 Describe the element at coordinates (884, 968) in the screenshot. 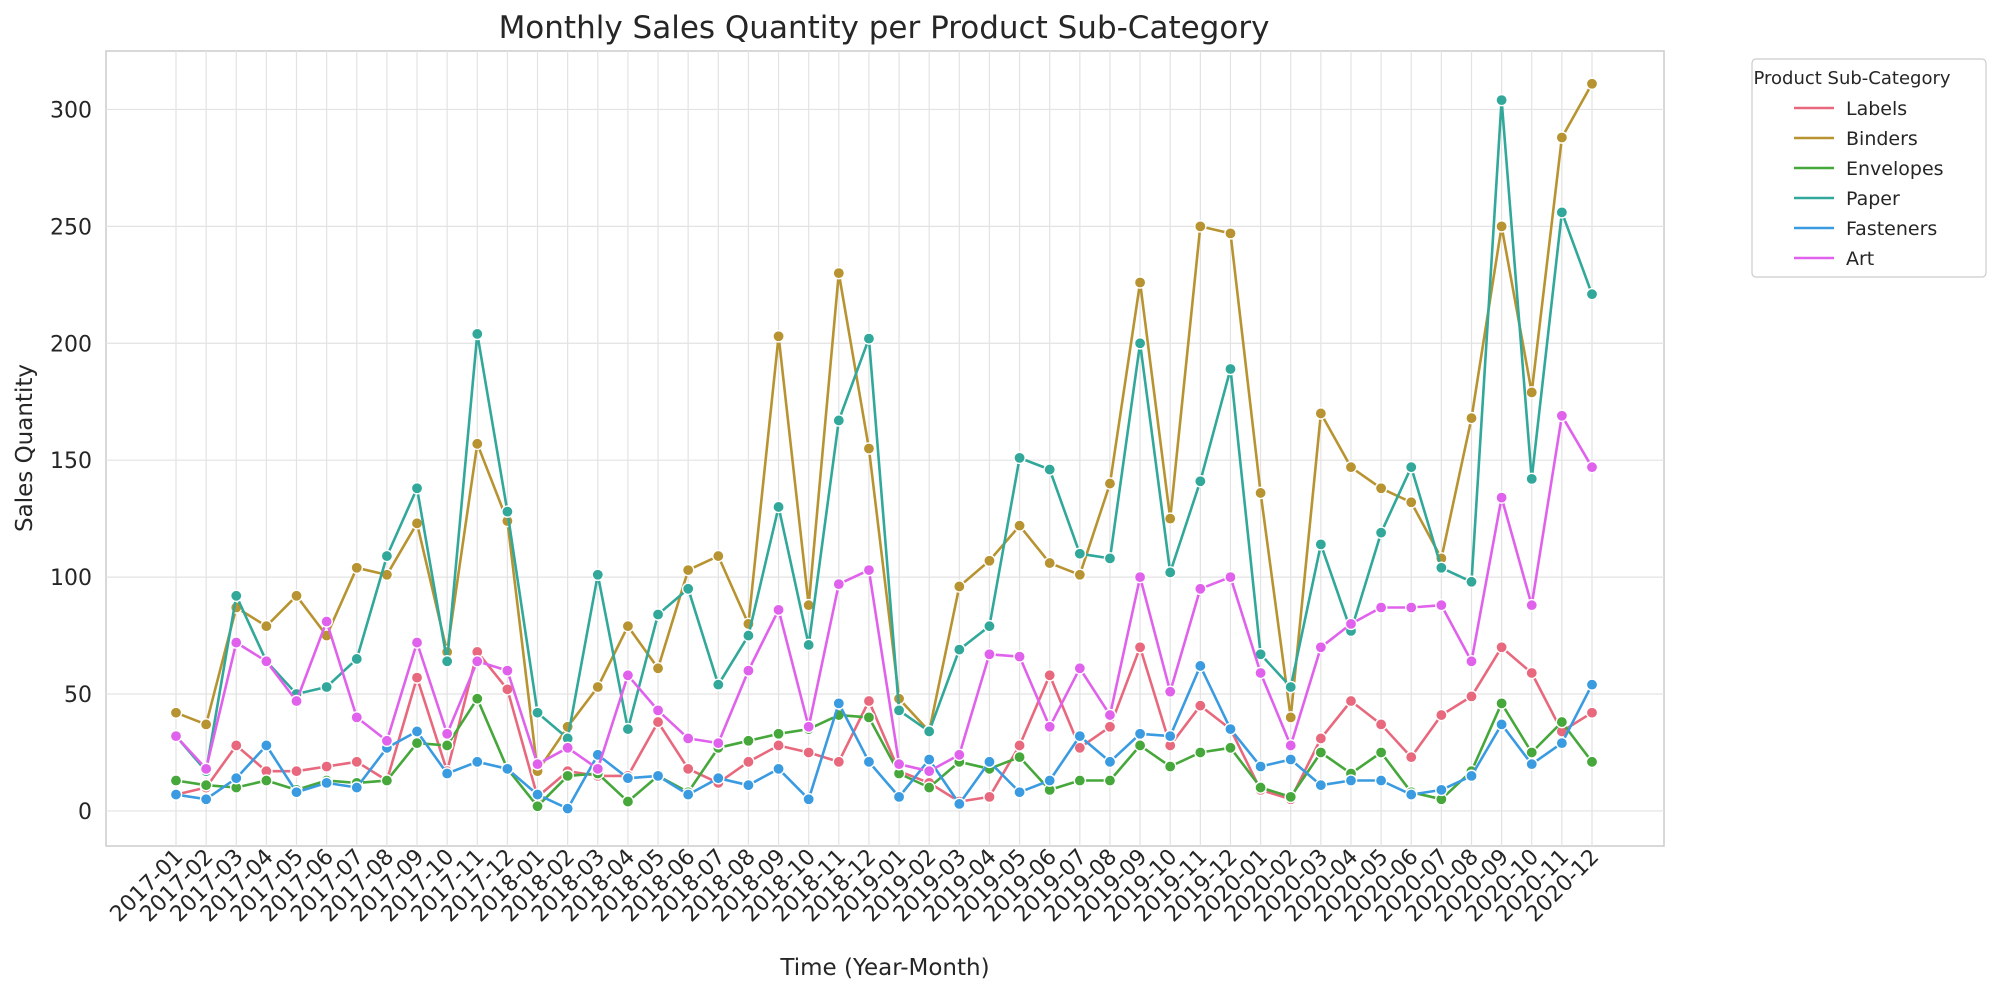

I see `x-axis-label: Time (Year-Month)` at that location.